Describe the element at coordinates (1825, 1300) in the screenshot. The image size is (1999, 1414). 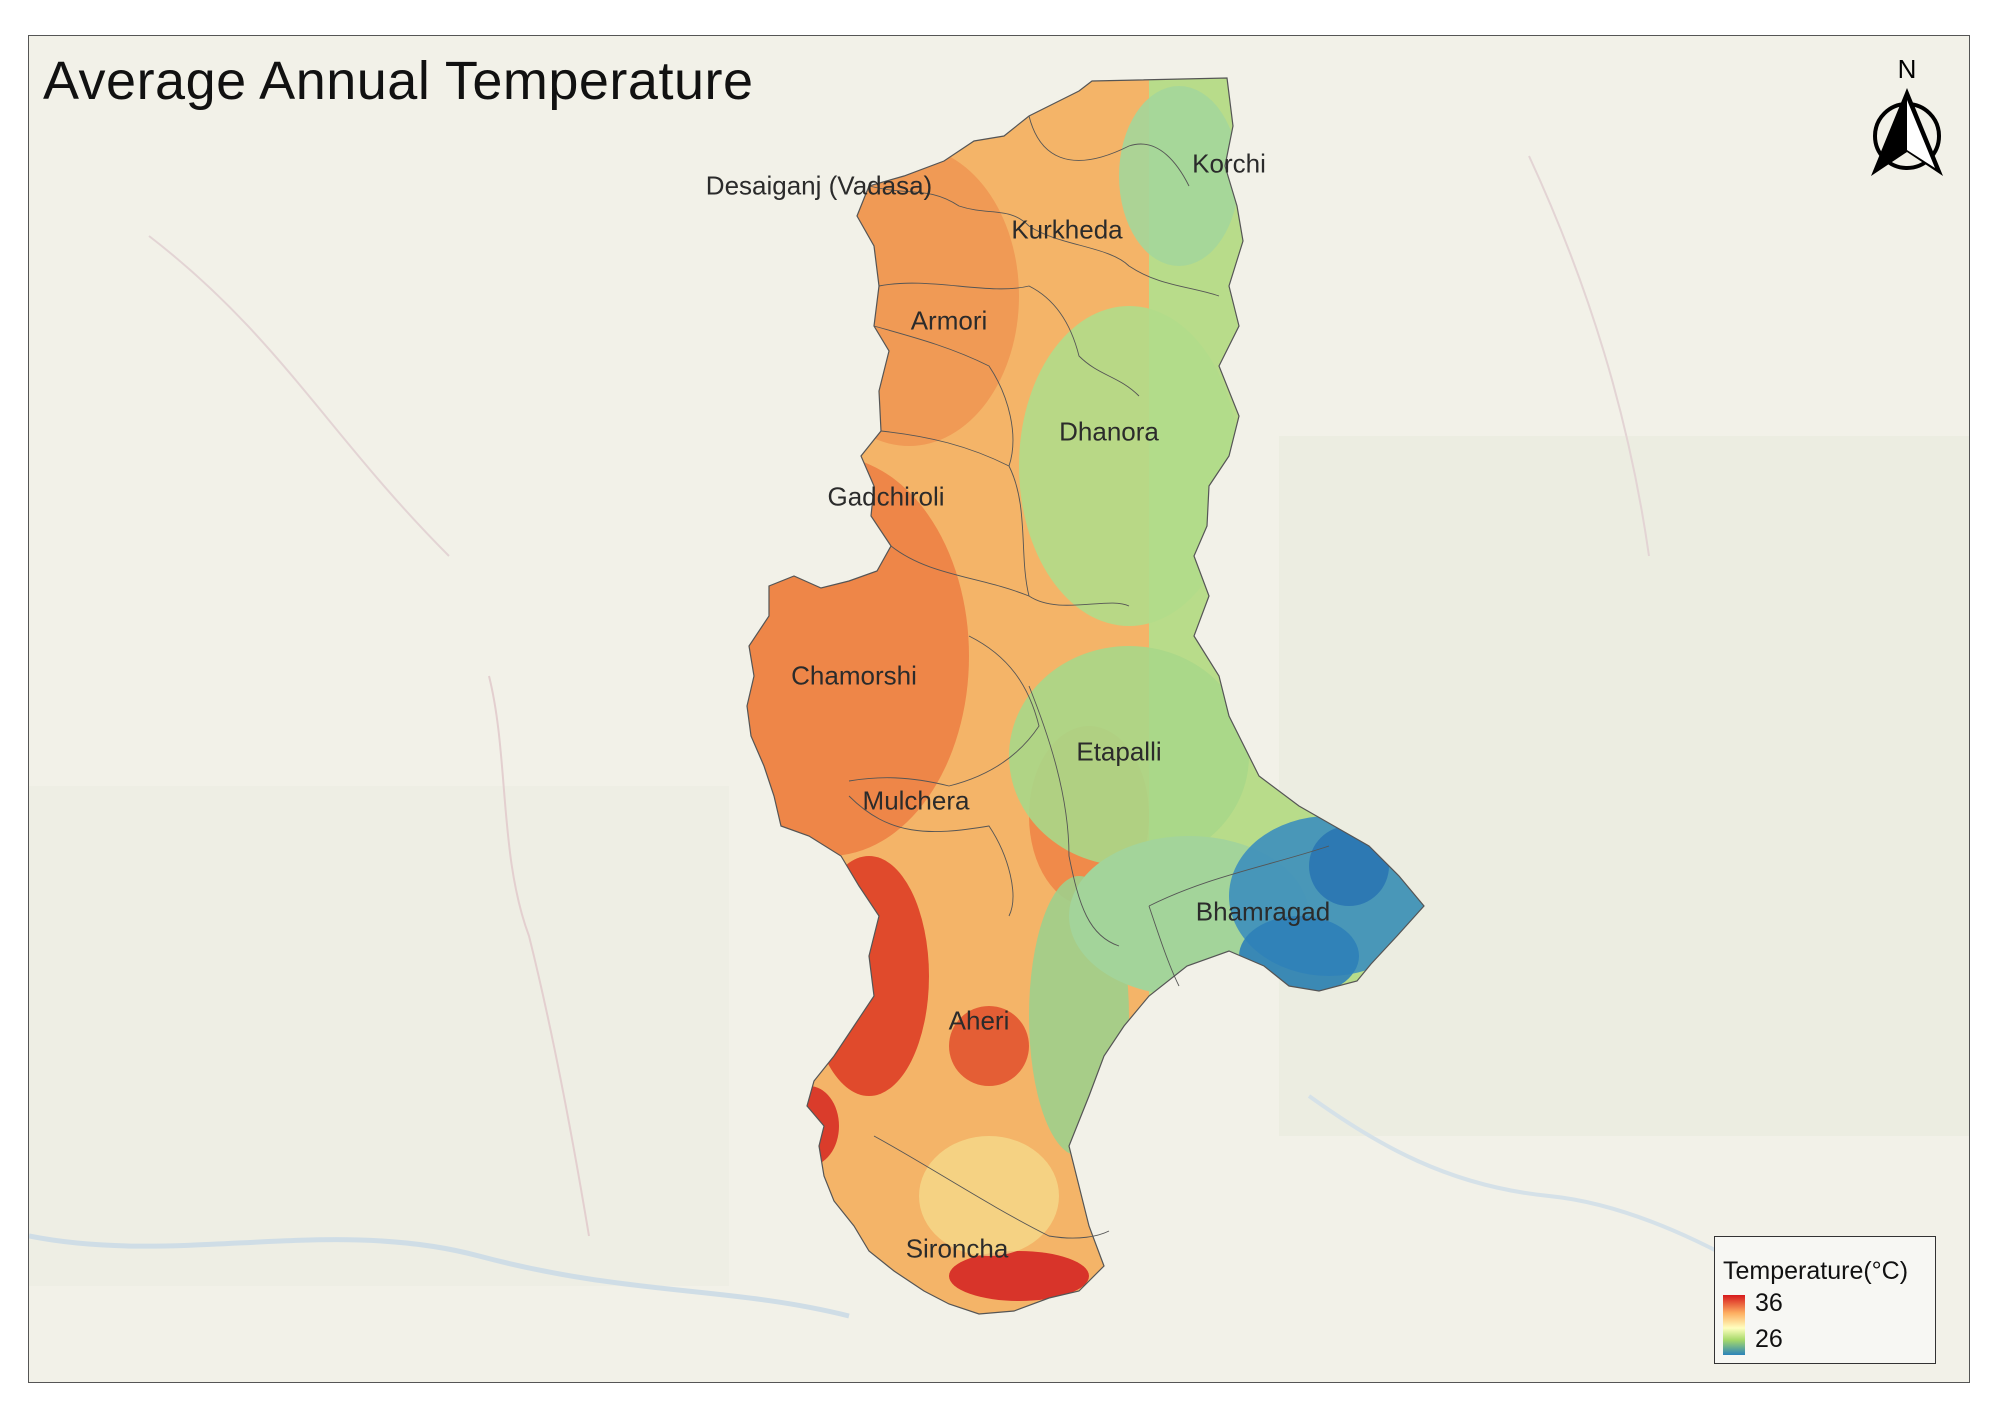
I see `legend: Temperature(°C) 36 26` at that location.